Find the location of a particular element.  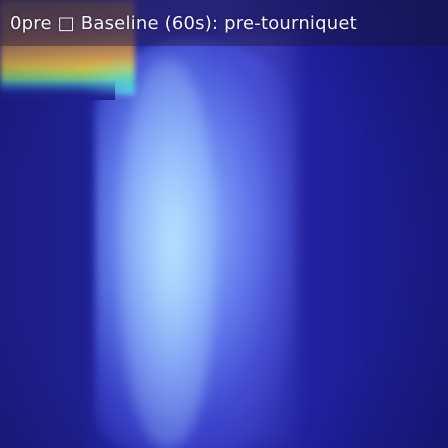

title-bar: 0pre □ Baseline (60s): pre-tourniquet is located at coordinates (224, 23).